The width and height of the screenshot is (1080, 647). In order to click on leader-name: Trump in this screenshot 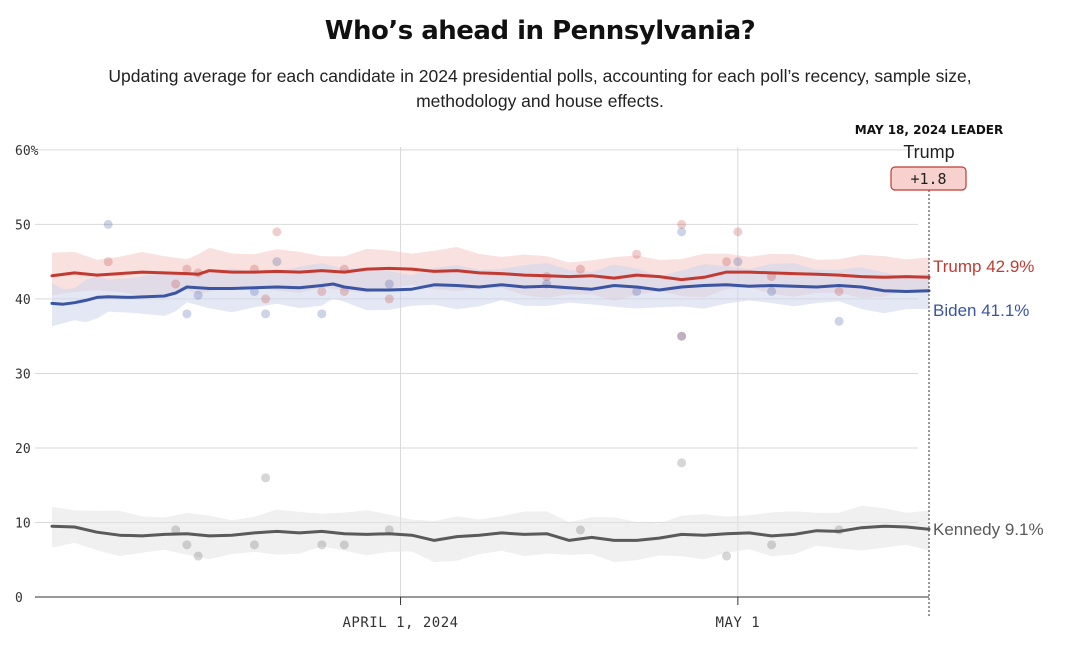, I will do `click(928, 152)`.